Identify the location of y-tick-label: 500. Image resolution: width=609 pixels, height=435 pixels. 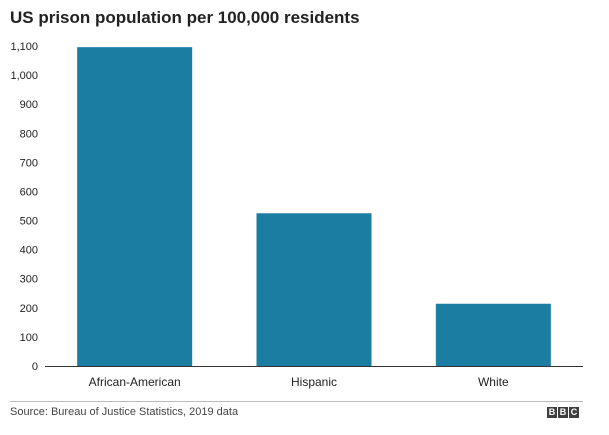
(29, 222).